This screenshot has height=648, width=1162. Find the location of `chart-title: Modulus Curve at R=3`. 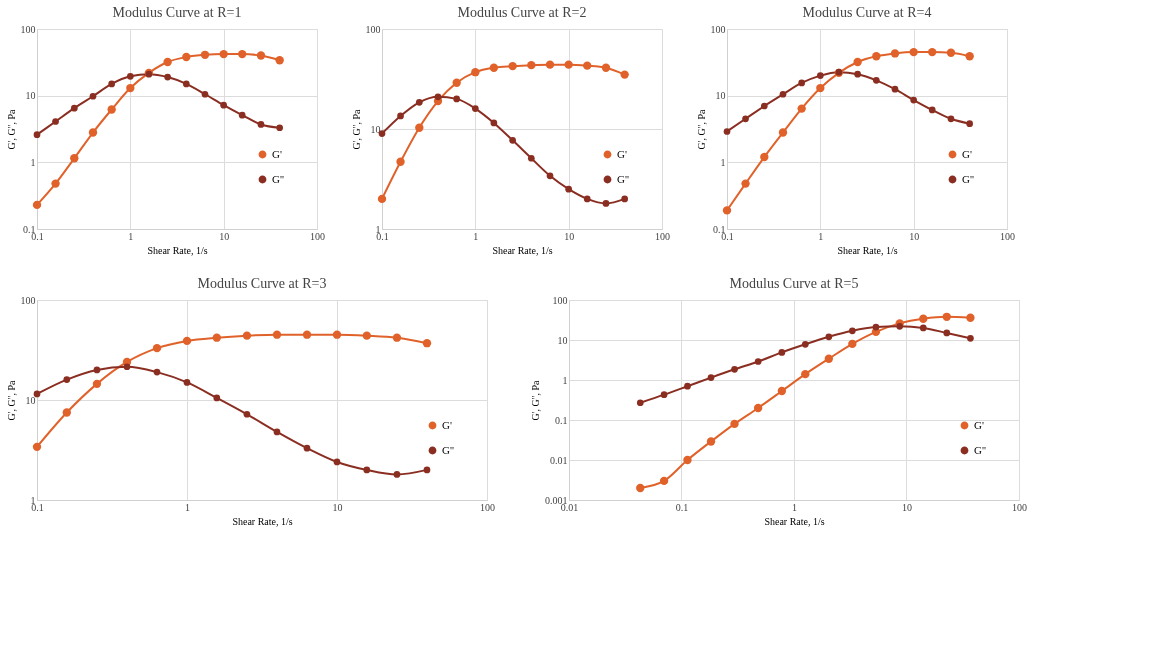

chart-title: Modulus Curve at R=3 is located at coordinates (262, 283).